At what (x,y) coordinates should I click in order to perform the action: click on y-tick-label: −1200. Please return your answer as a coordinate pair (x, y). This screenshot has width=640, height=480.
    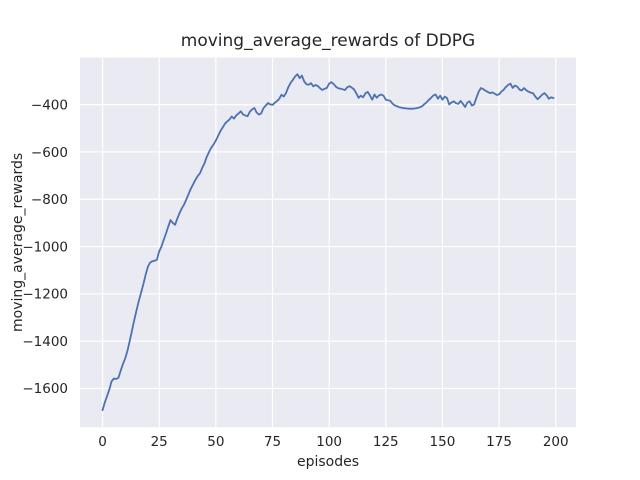
    Looking at the image, I should click on (45, 295).